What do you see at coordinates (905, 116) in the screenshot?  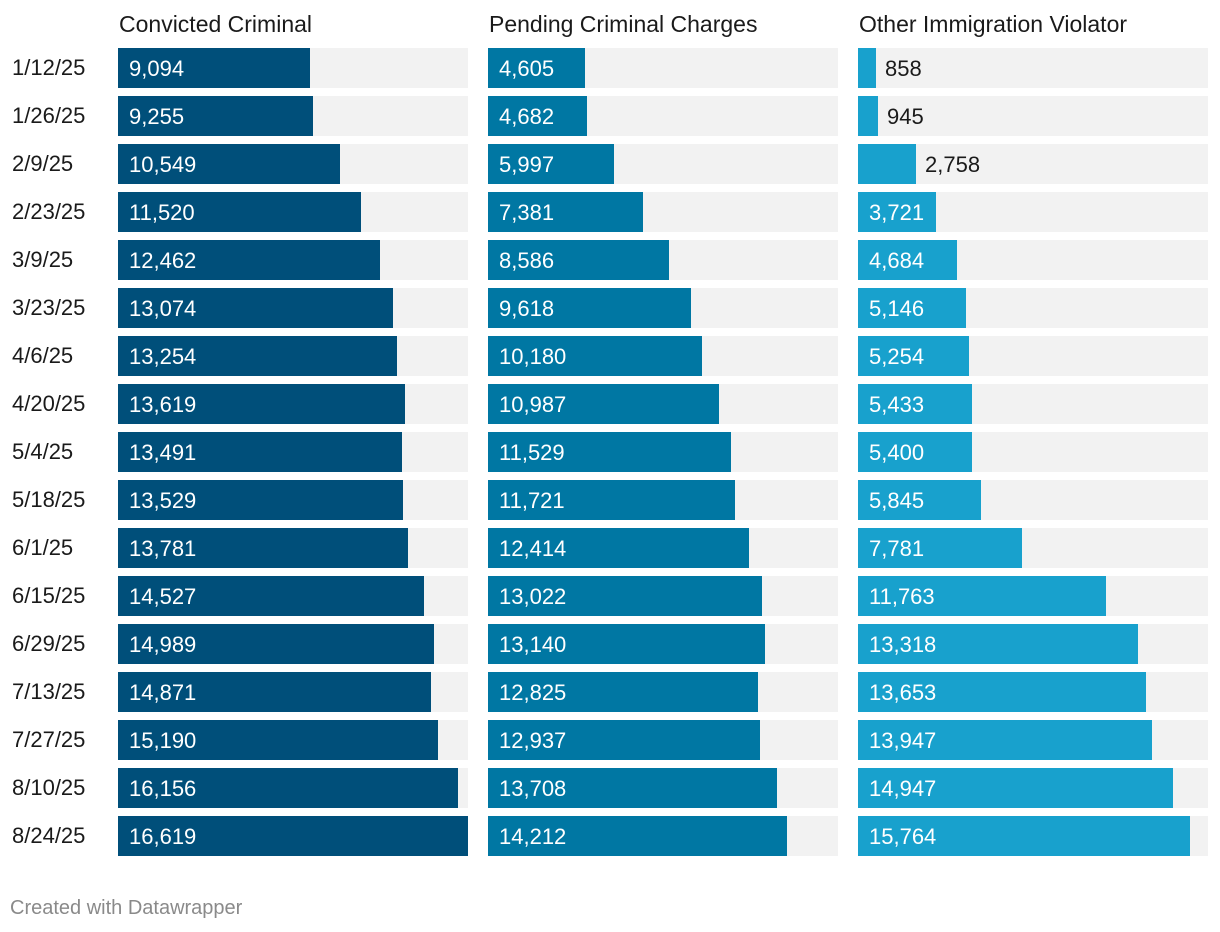 I see `data-label: 945` at bounding box center [905, 116].